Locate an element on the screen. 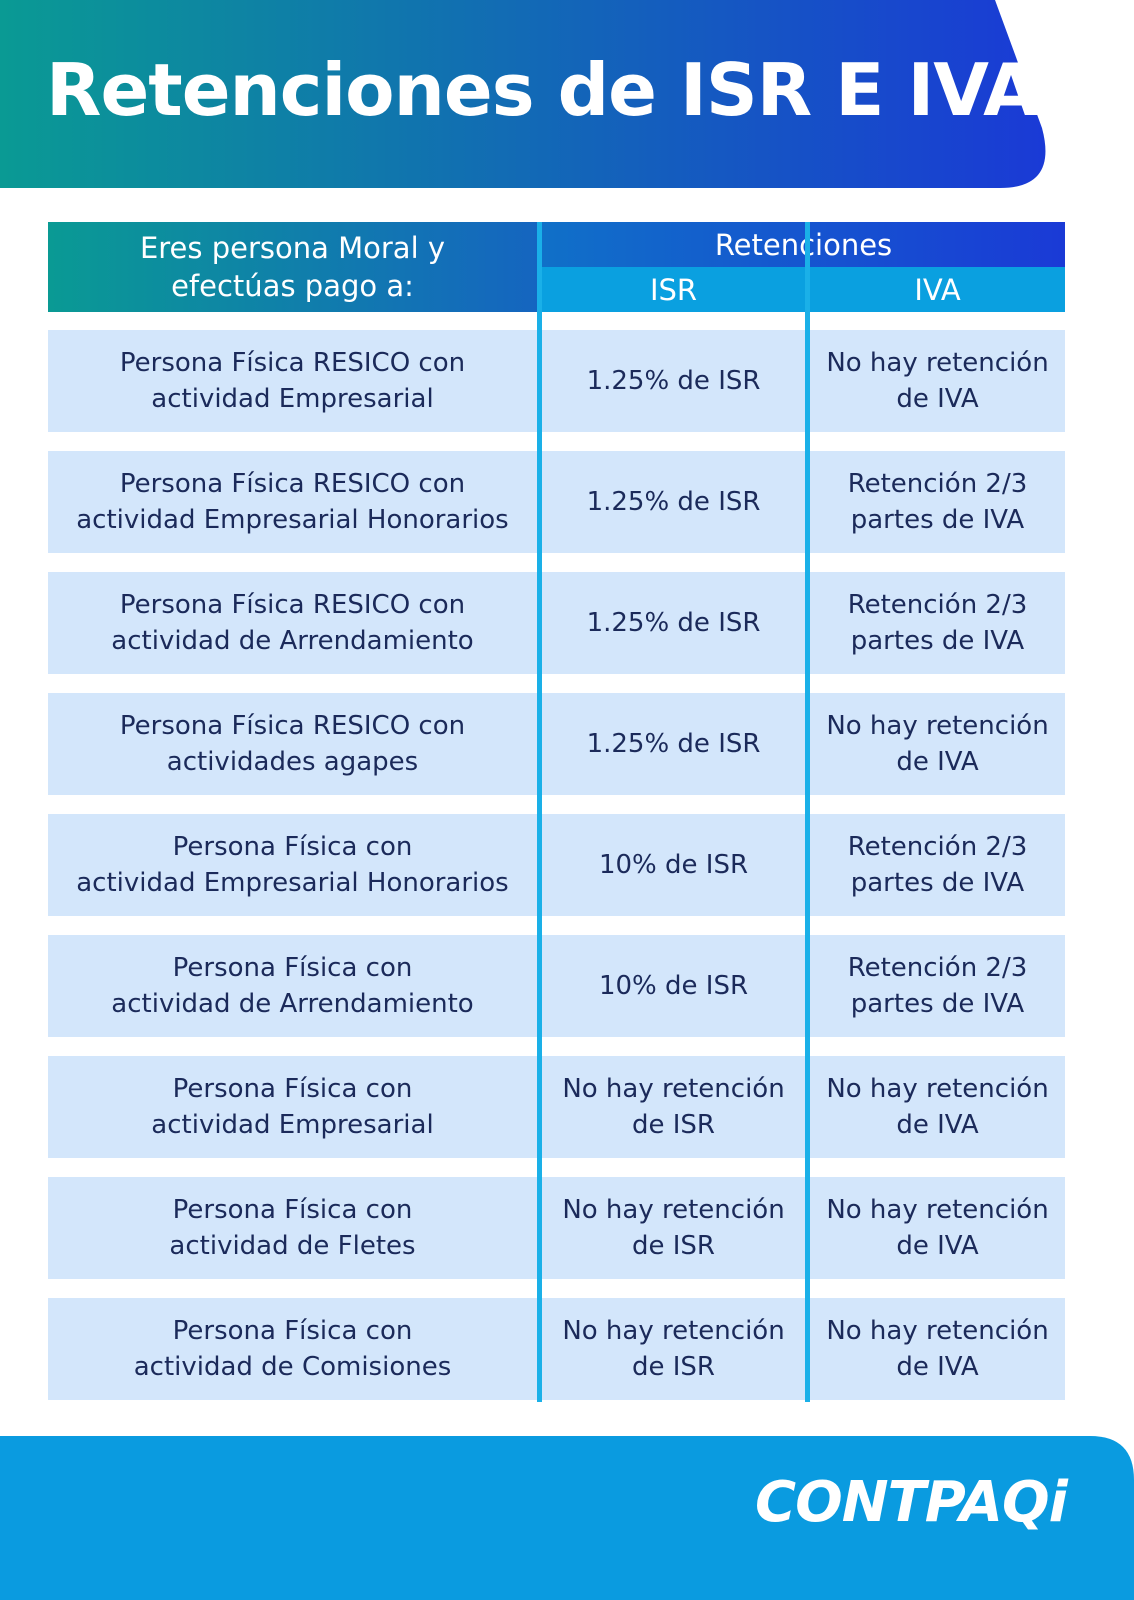 The width and height of the screenshot is (1134, 1600). left-header: Eres persona Moral y efectúas pago a: is located at coordinates (292, 267).